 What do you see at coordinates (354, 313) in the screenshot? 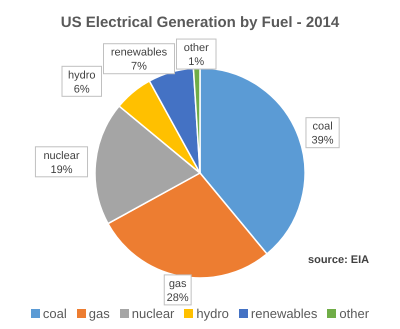
I see `legend-label: other` at bounding box center [354, 313].